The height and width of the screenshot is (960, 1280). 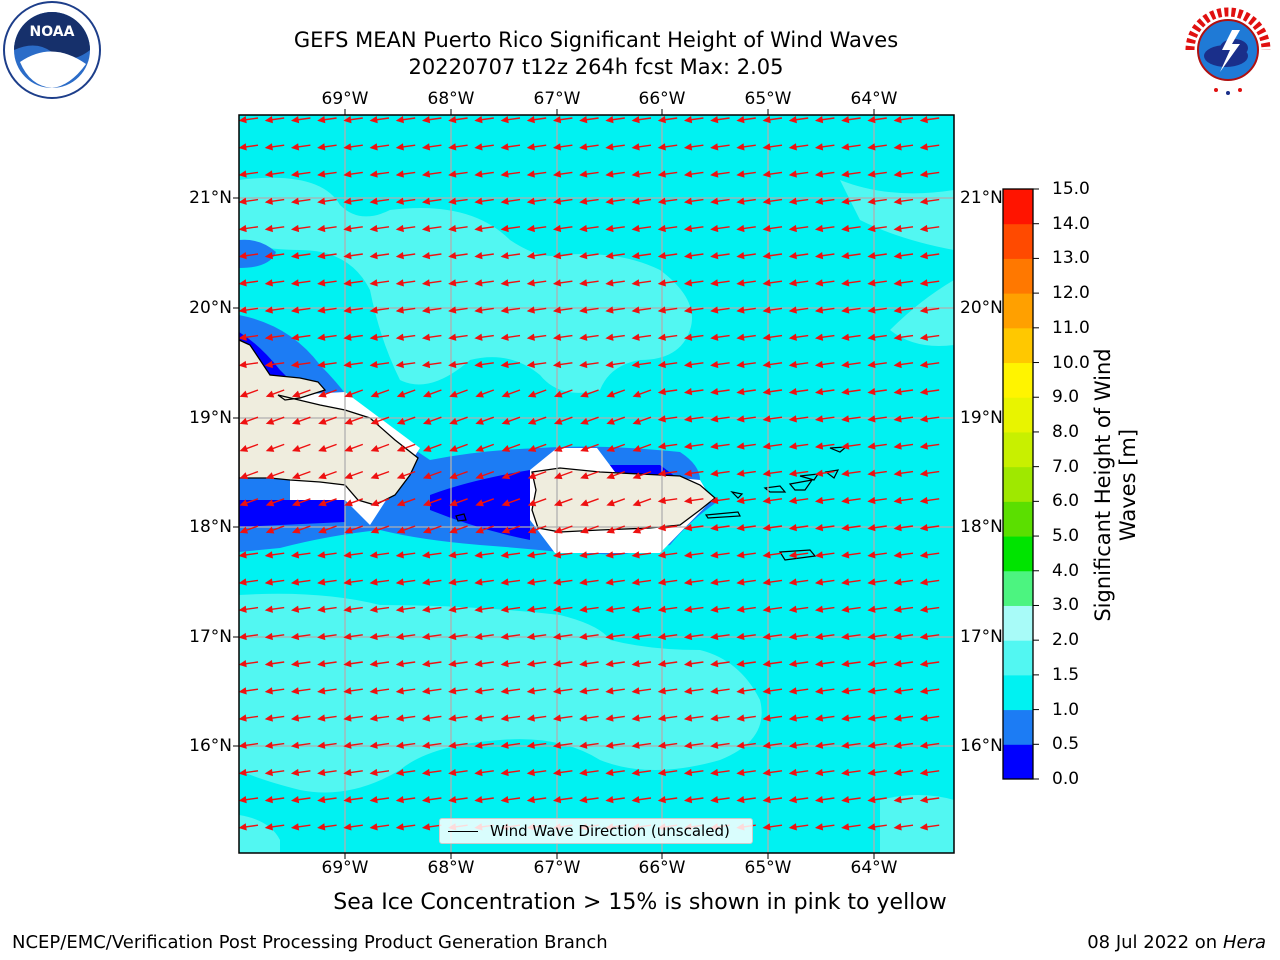 I want to click on lat-label-left: 19°N, so click(x=210, y=418).